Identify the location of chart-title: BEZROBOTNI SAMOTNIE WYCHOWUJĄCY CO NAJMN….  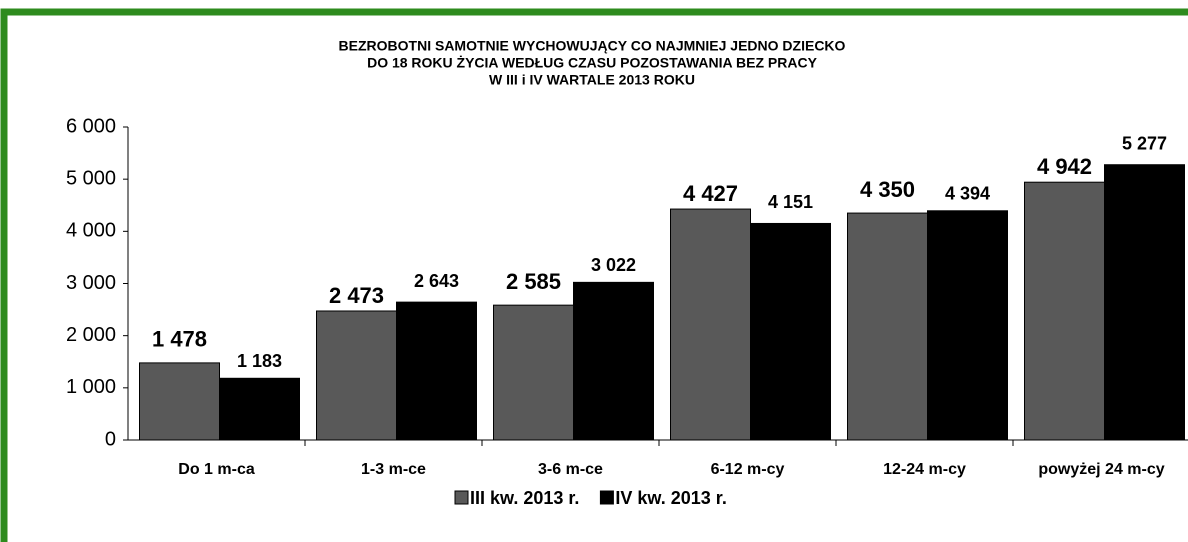
(592, 46).